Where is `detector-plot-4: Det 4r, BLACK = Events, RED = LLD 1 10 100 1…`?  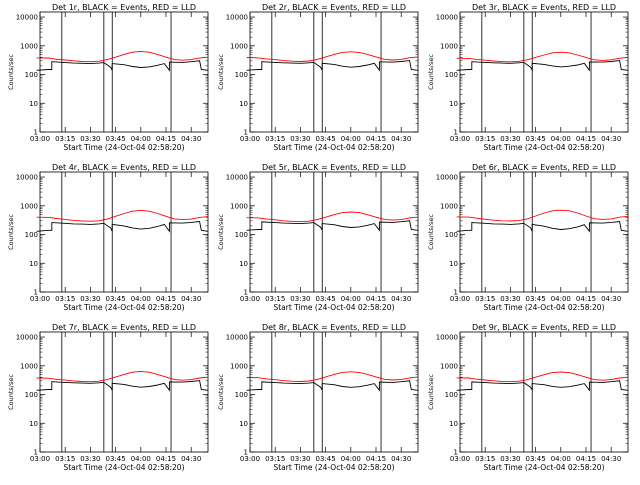 detector-plot-4: Det 4r, BLACK = Events, RED = LLD 1 10 100 1… is located at coordinates (108, 237).